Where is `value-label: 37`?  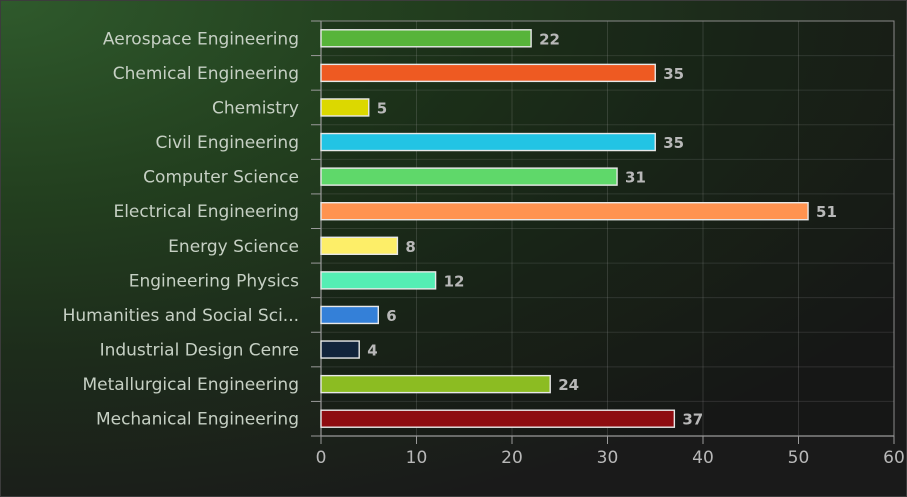 value-label: 37 is located at coordinates (692, 420).